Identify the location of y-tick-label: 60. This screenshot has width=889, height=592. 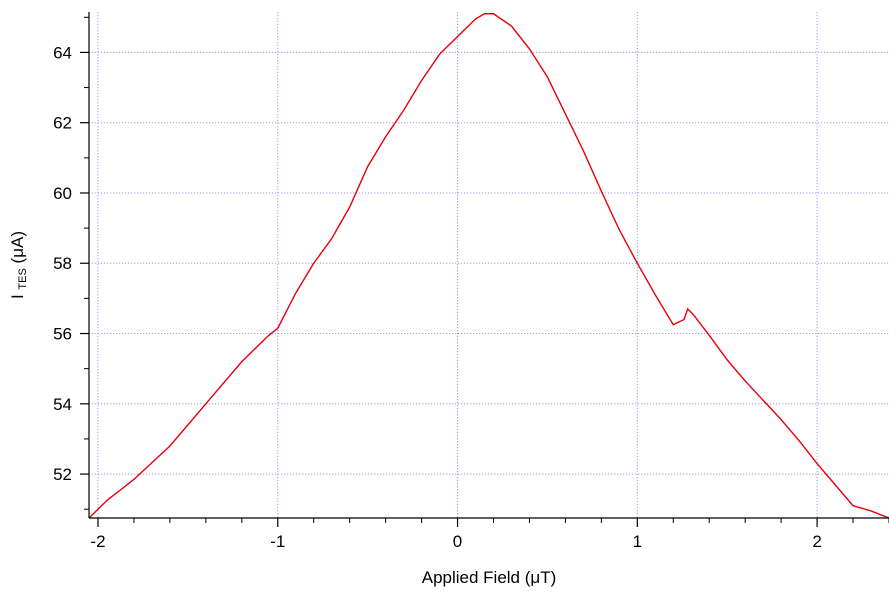
(62, 193).